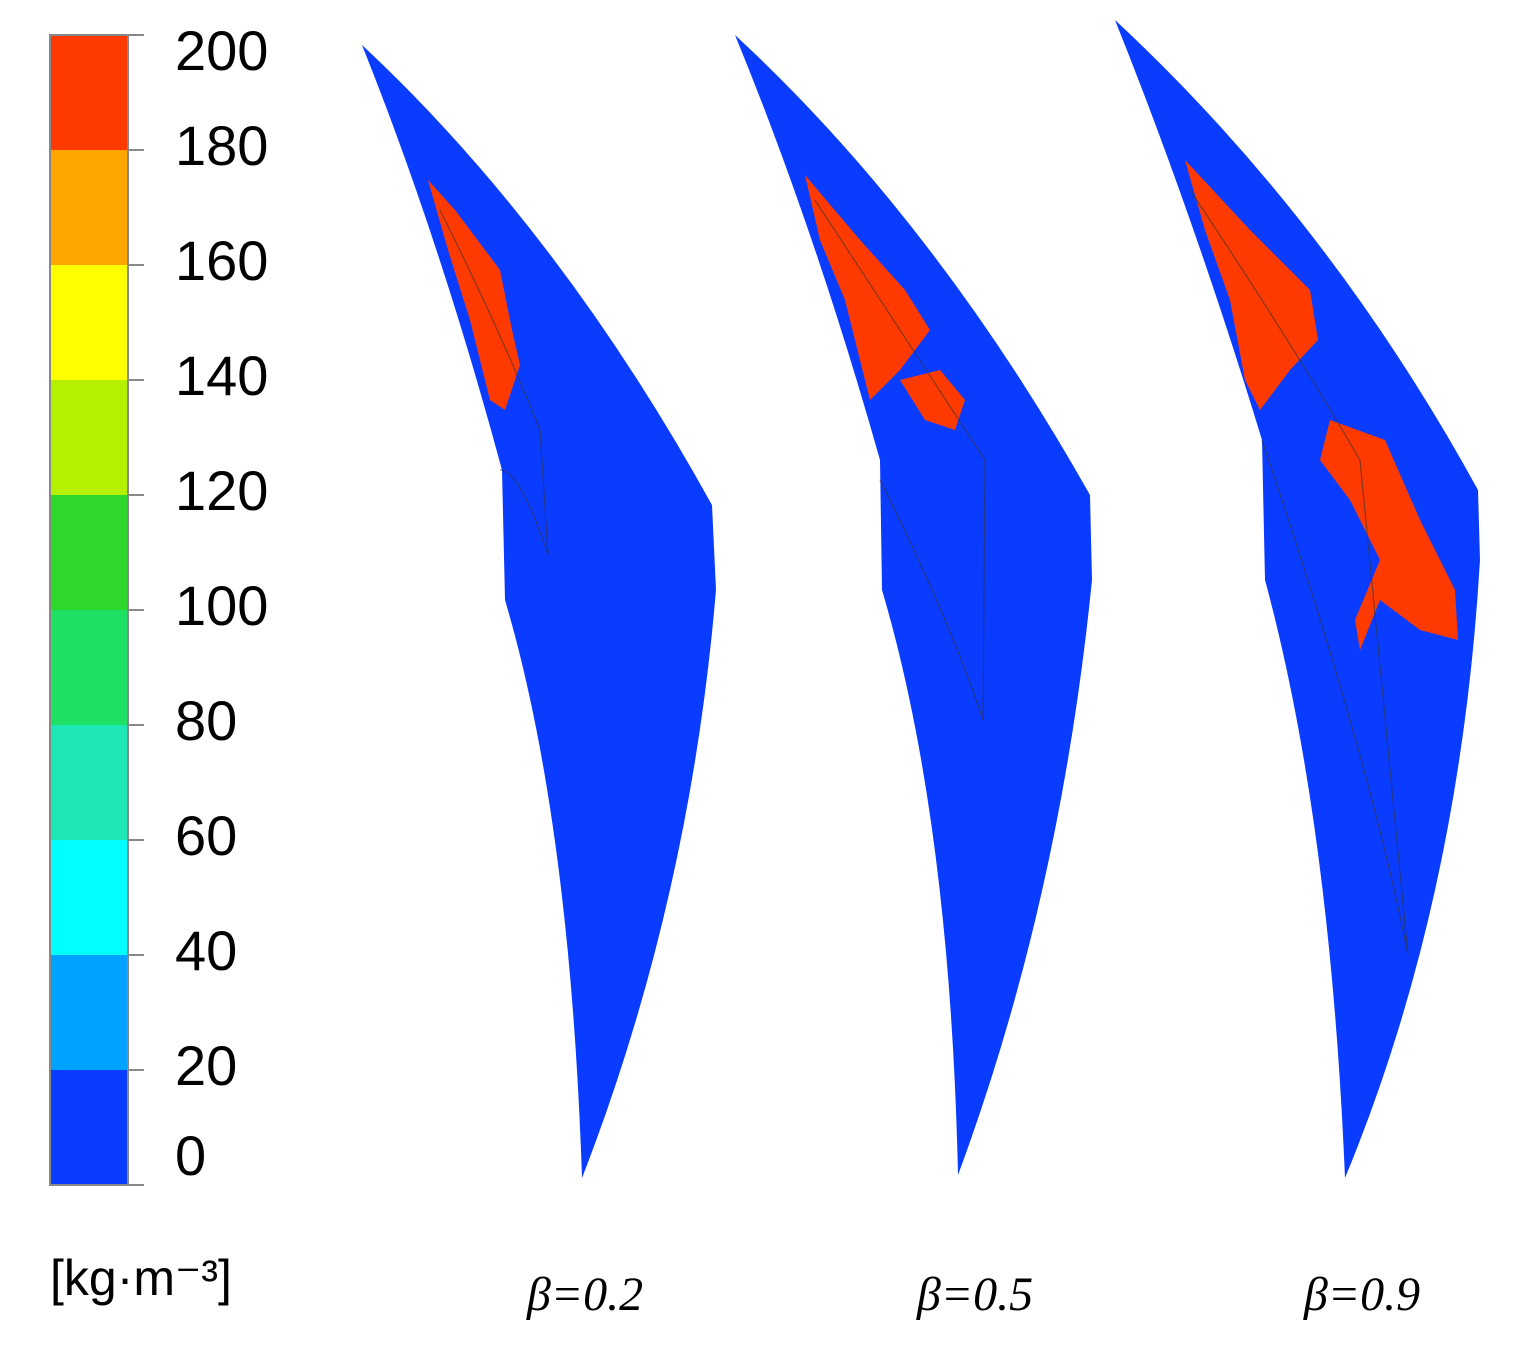  What do you see at coordinates (221, 50) in the screenshot?
I see `tick-label: 200` at bounding box center [221, 50].